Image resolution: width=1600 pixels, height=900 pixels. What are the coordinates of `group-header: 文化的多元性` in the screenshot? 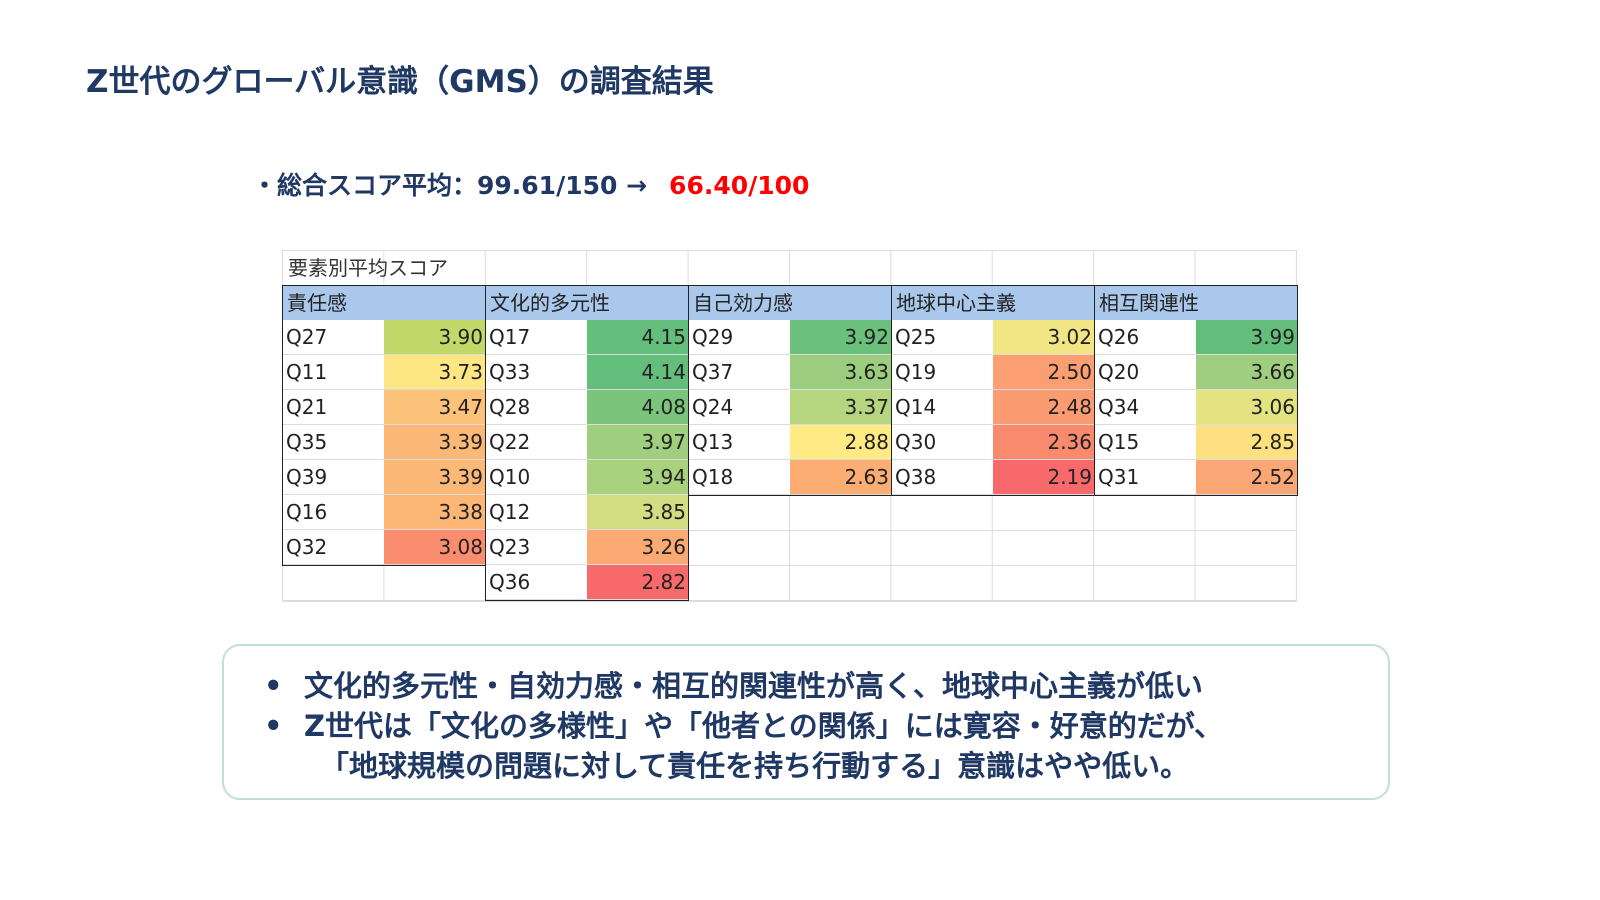 It's located at (587, 303).